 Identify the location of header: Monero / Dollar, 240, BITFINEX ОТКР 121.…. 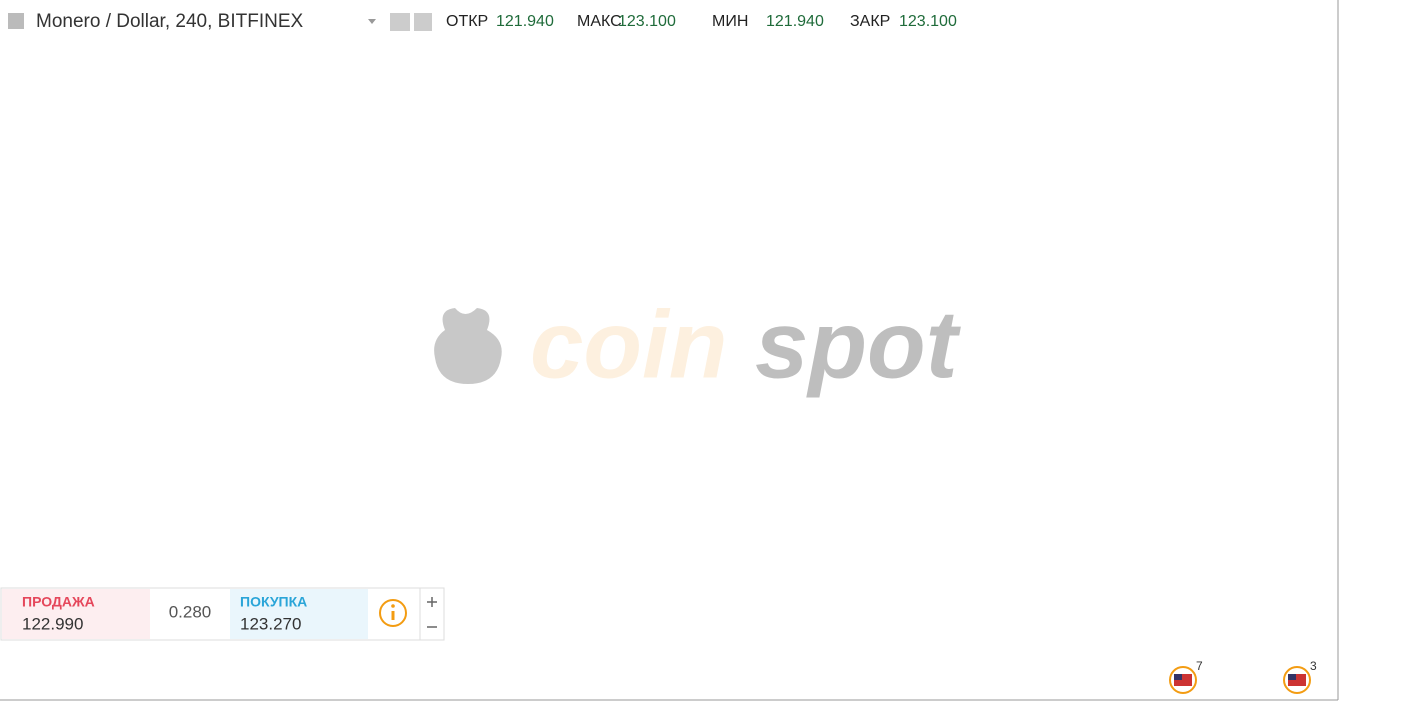
(482, 21).